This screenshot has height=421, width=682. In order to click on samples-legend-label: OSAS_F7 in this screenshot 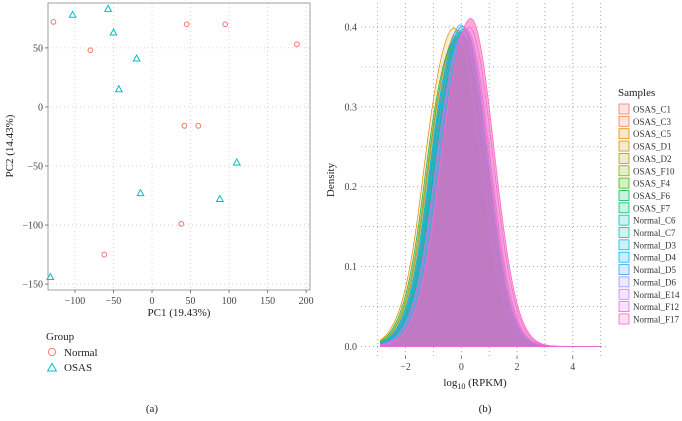, I will do `click(652, 208)`.